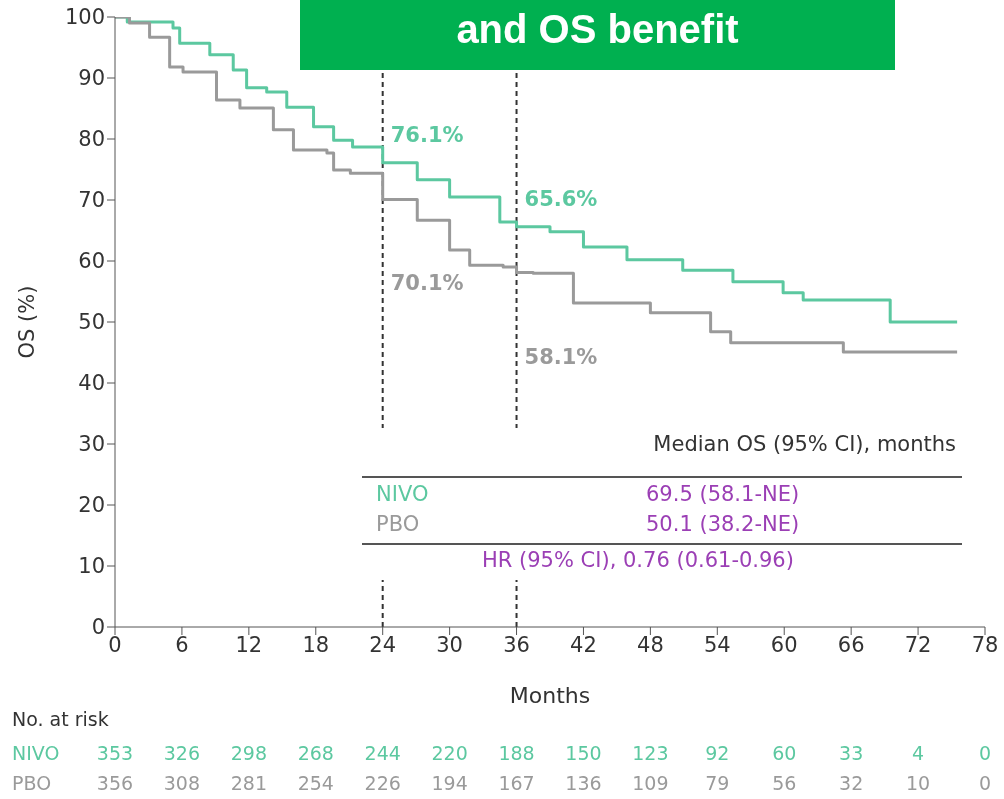 This screenshot has width=1004, height=799. Describe the element at coordinates (650, 753) in the screenshot. I see `text: 123` at that location.